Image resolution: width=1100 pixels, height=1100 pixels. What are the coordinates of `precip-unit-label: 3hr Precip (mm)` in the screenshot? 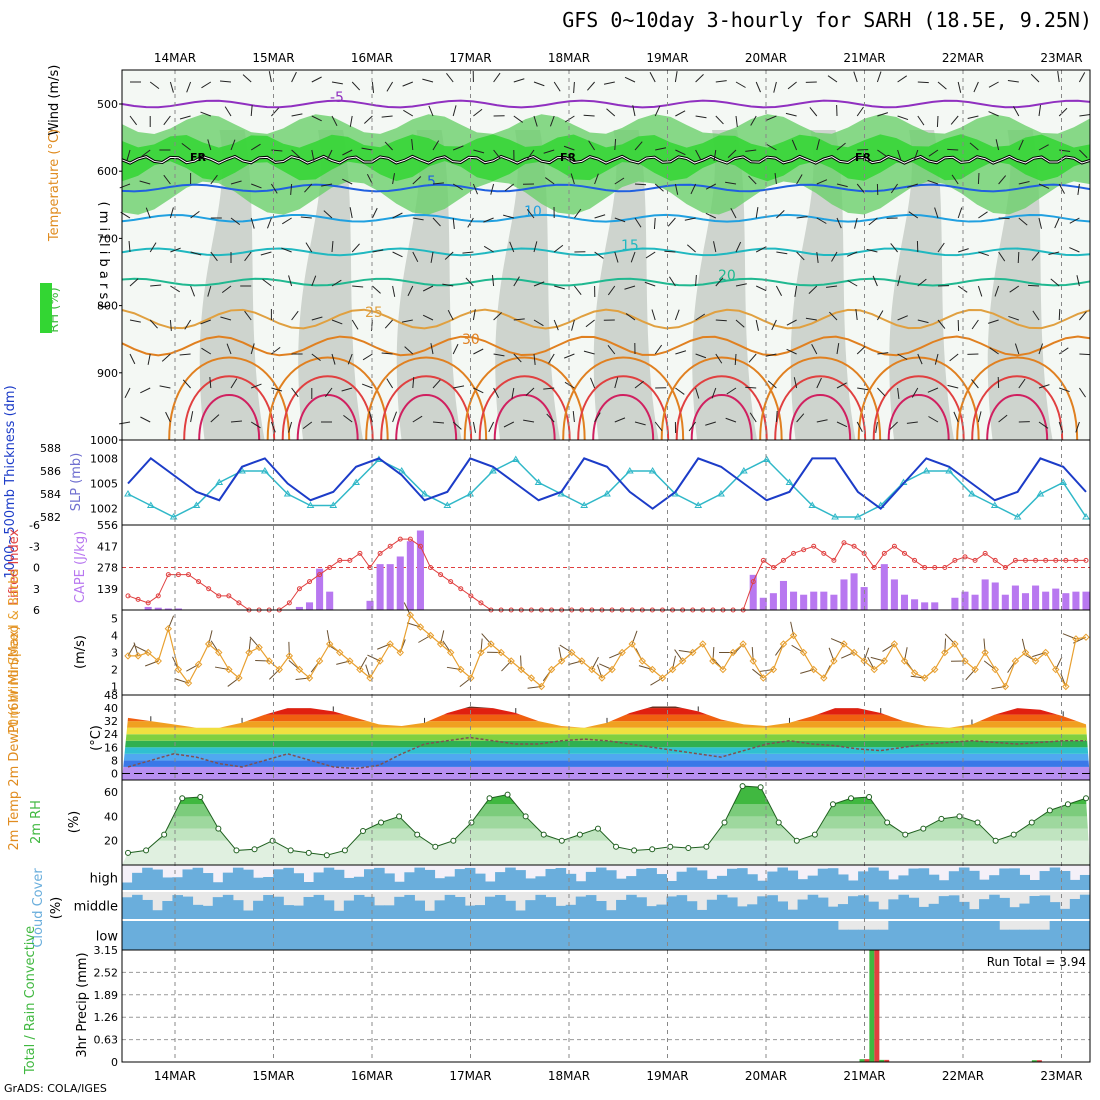 It's located at (82, 1004).